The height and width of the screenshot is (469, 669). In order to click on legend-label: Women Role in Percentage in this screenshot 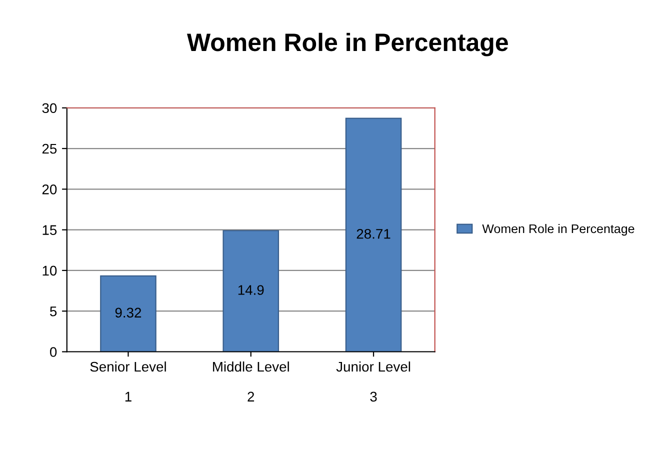, I will do `click(558, 230)`.